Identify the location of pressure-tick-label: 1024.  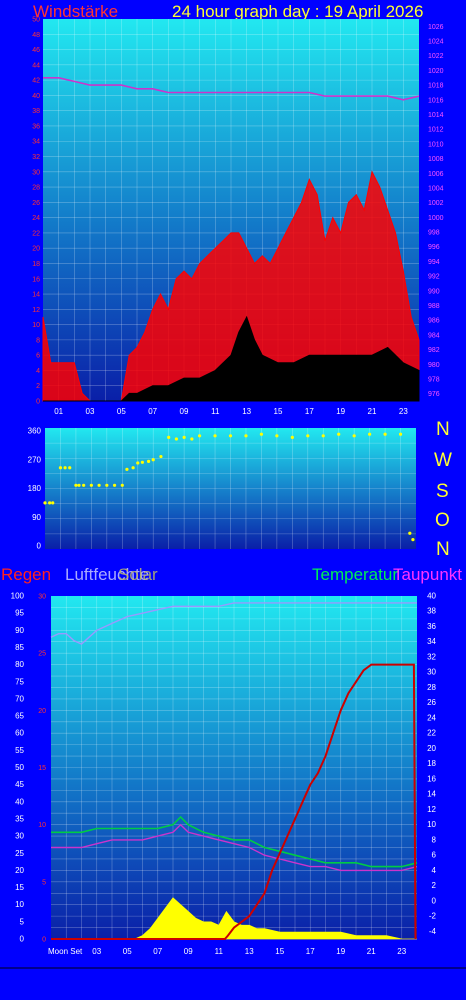
(436, 42).